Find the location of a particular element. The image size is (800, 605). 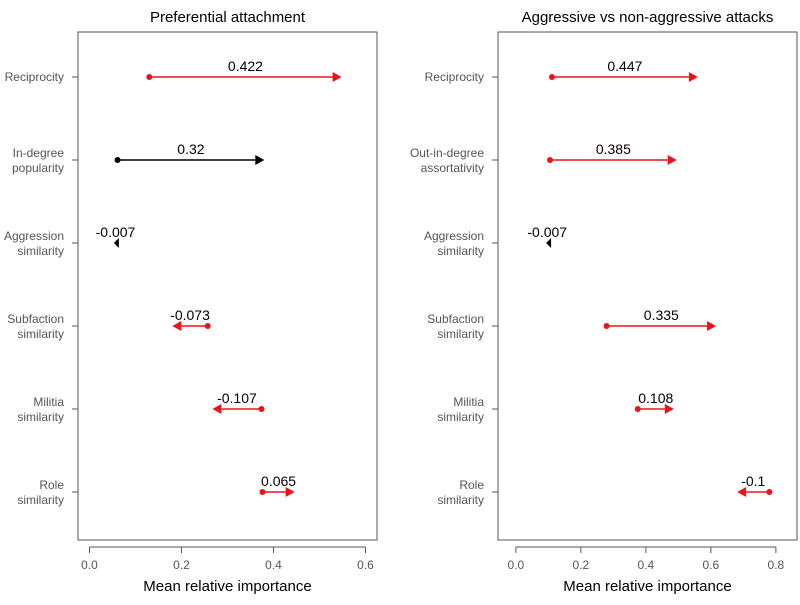

value-label: 0.32 is located at coordinates (190, 149).